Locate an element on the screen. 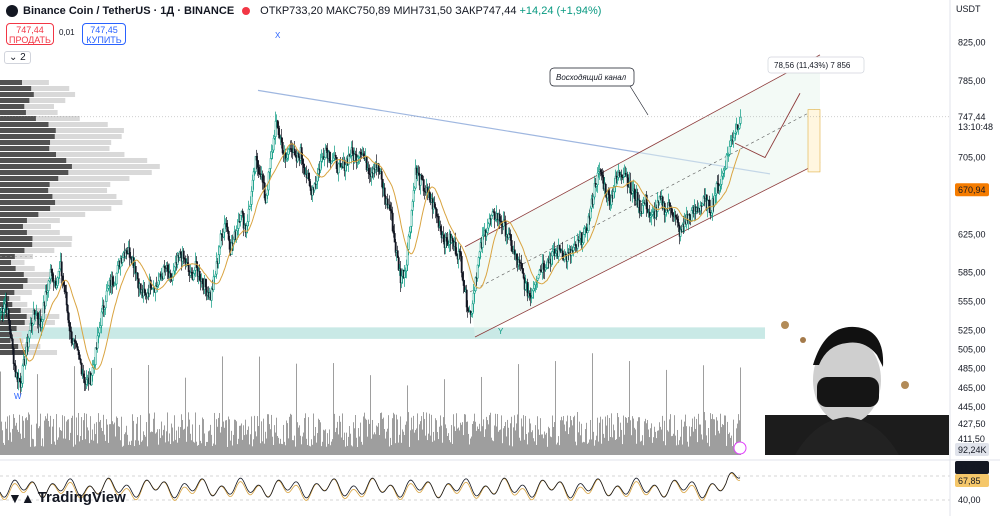 The height and width of the screenshot is (516, 1000). ohlc-change-value: +14,24 (+1,94%) is located at coordinates (560, 11).